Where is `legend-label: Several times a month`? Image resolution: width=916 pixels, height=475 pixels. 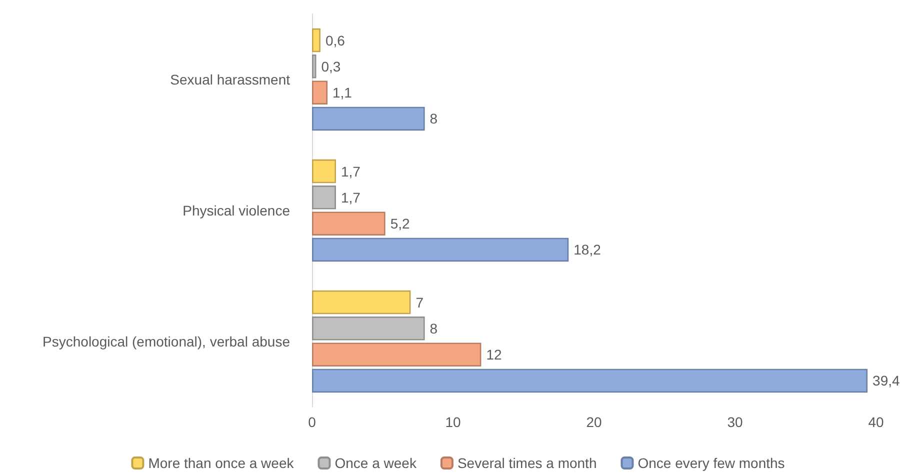
legend-label: Several times a month is located at coordinates (527, 463).